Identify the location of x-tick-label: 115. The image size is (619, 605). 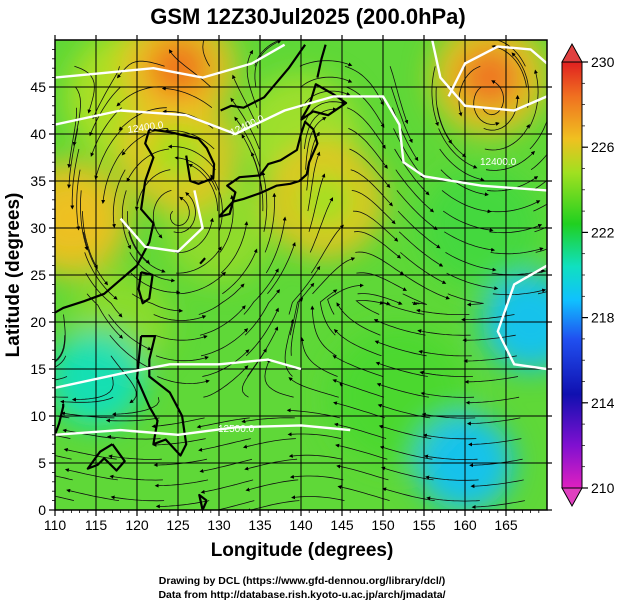
(96, 525).